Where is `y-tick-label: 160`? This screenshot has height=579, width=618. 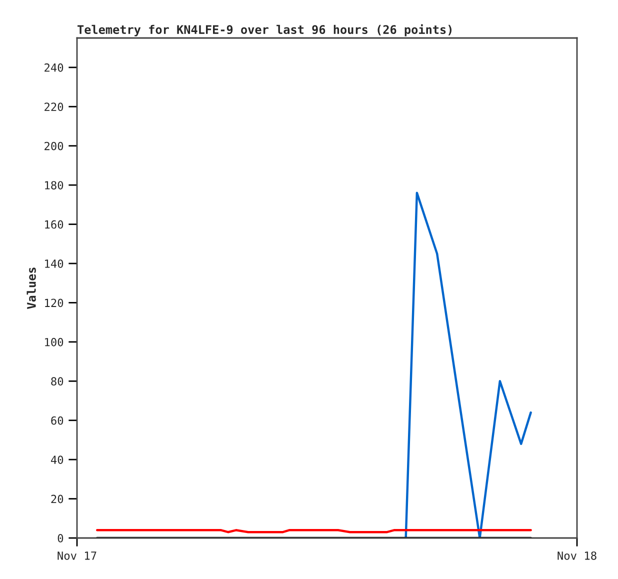
y-tick-label: 160 is located at coordinates (54, 224).